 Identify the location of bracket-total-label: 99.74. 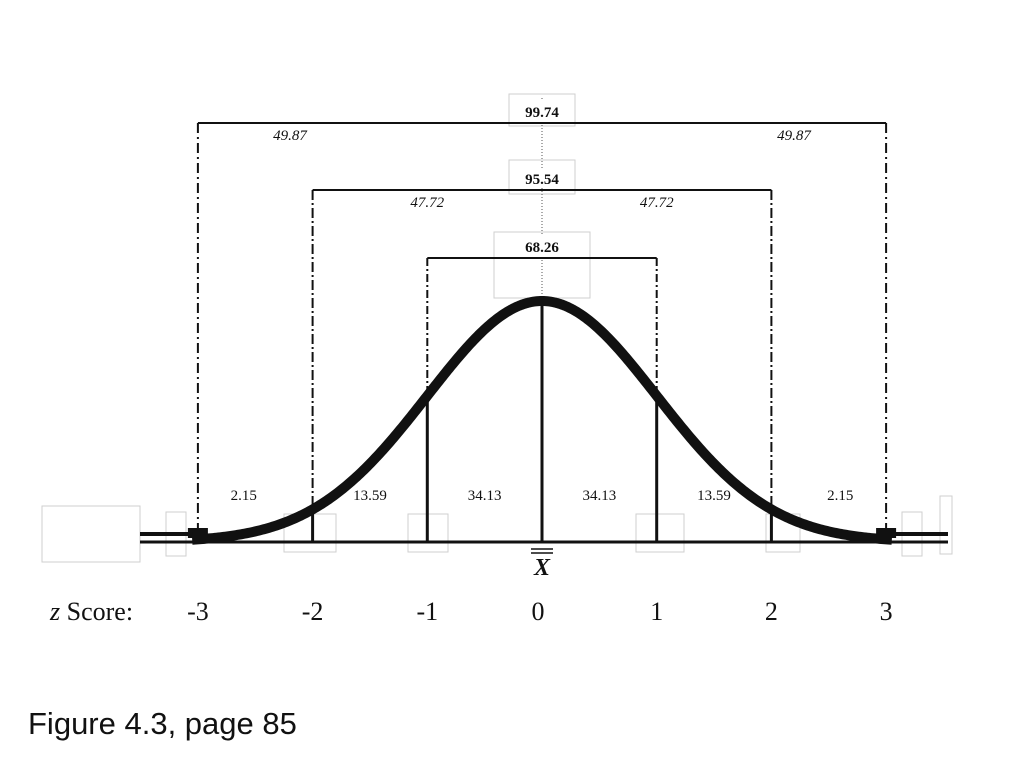
(542, 113).